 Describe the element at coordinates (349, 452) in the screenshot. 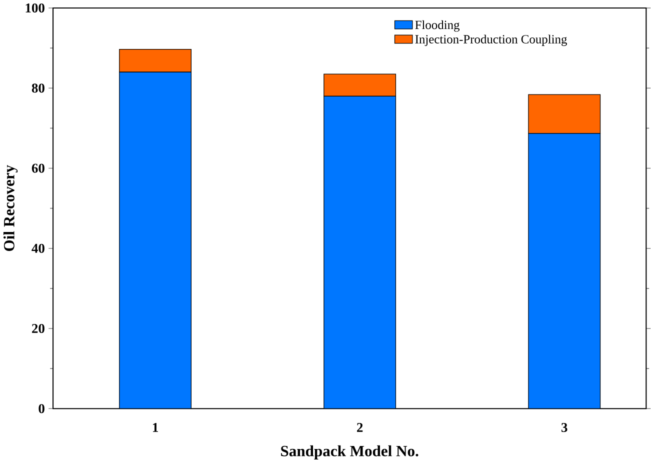

I see `x-axis-title: Sandpack Model No.` at that location.